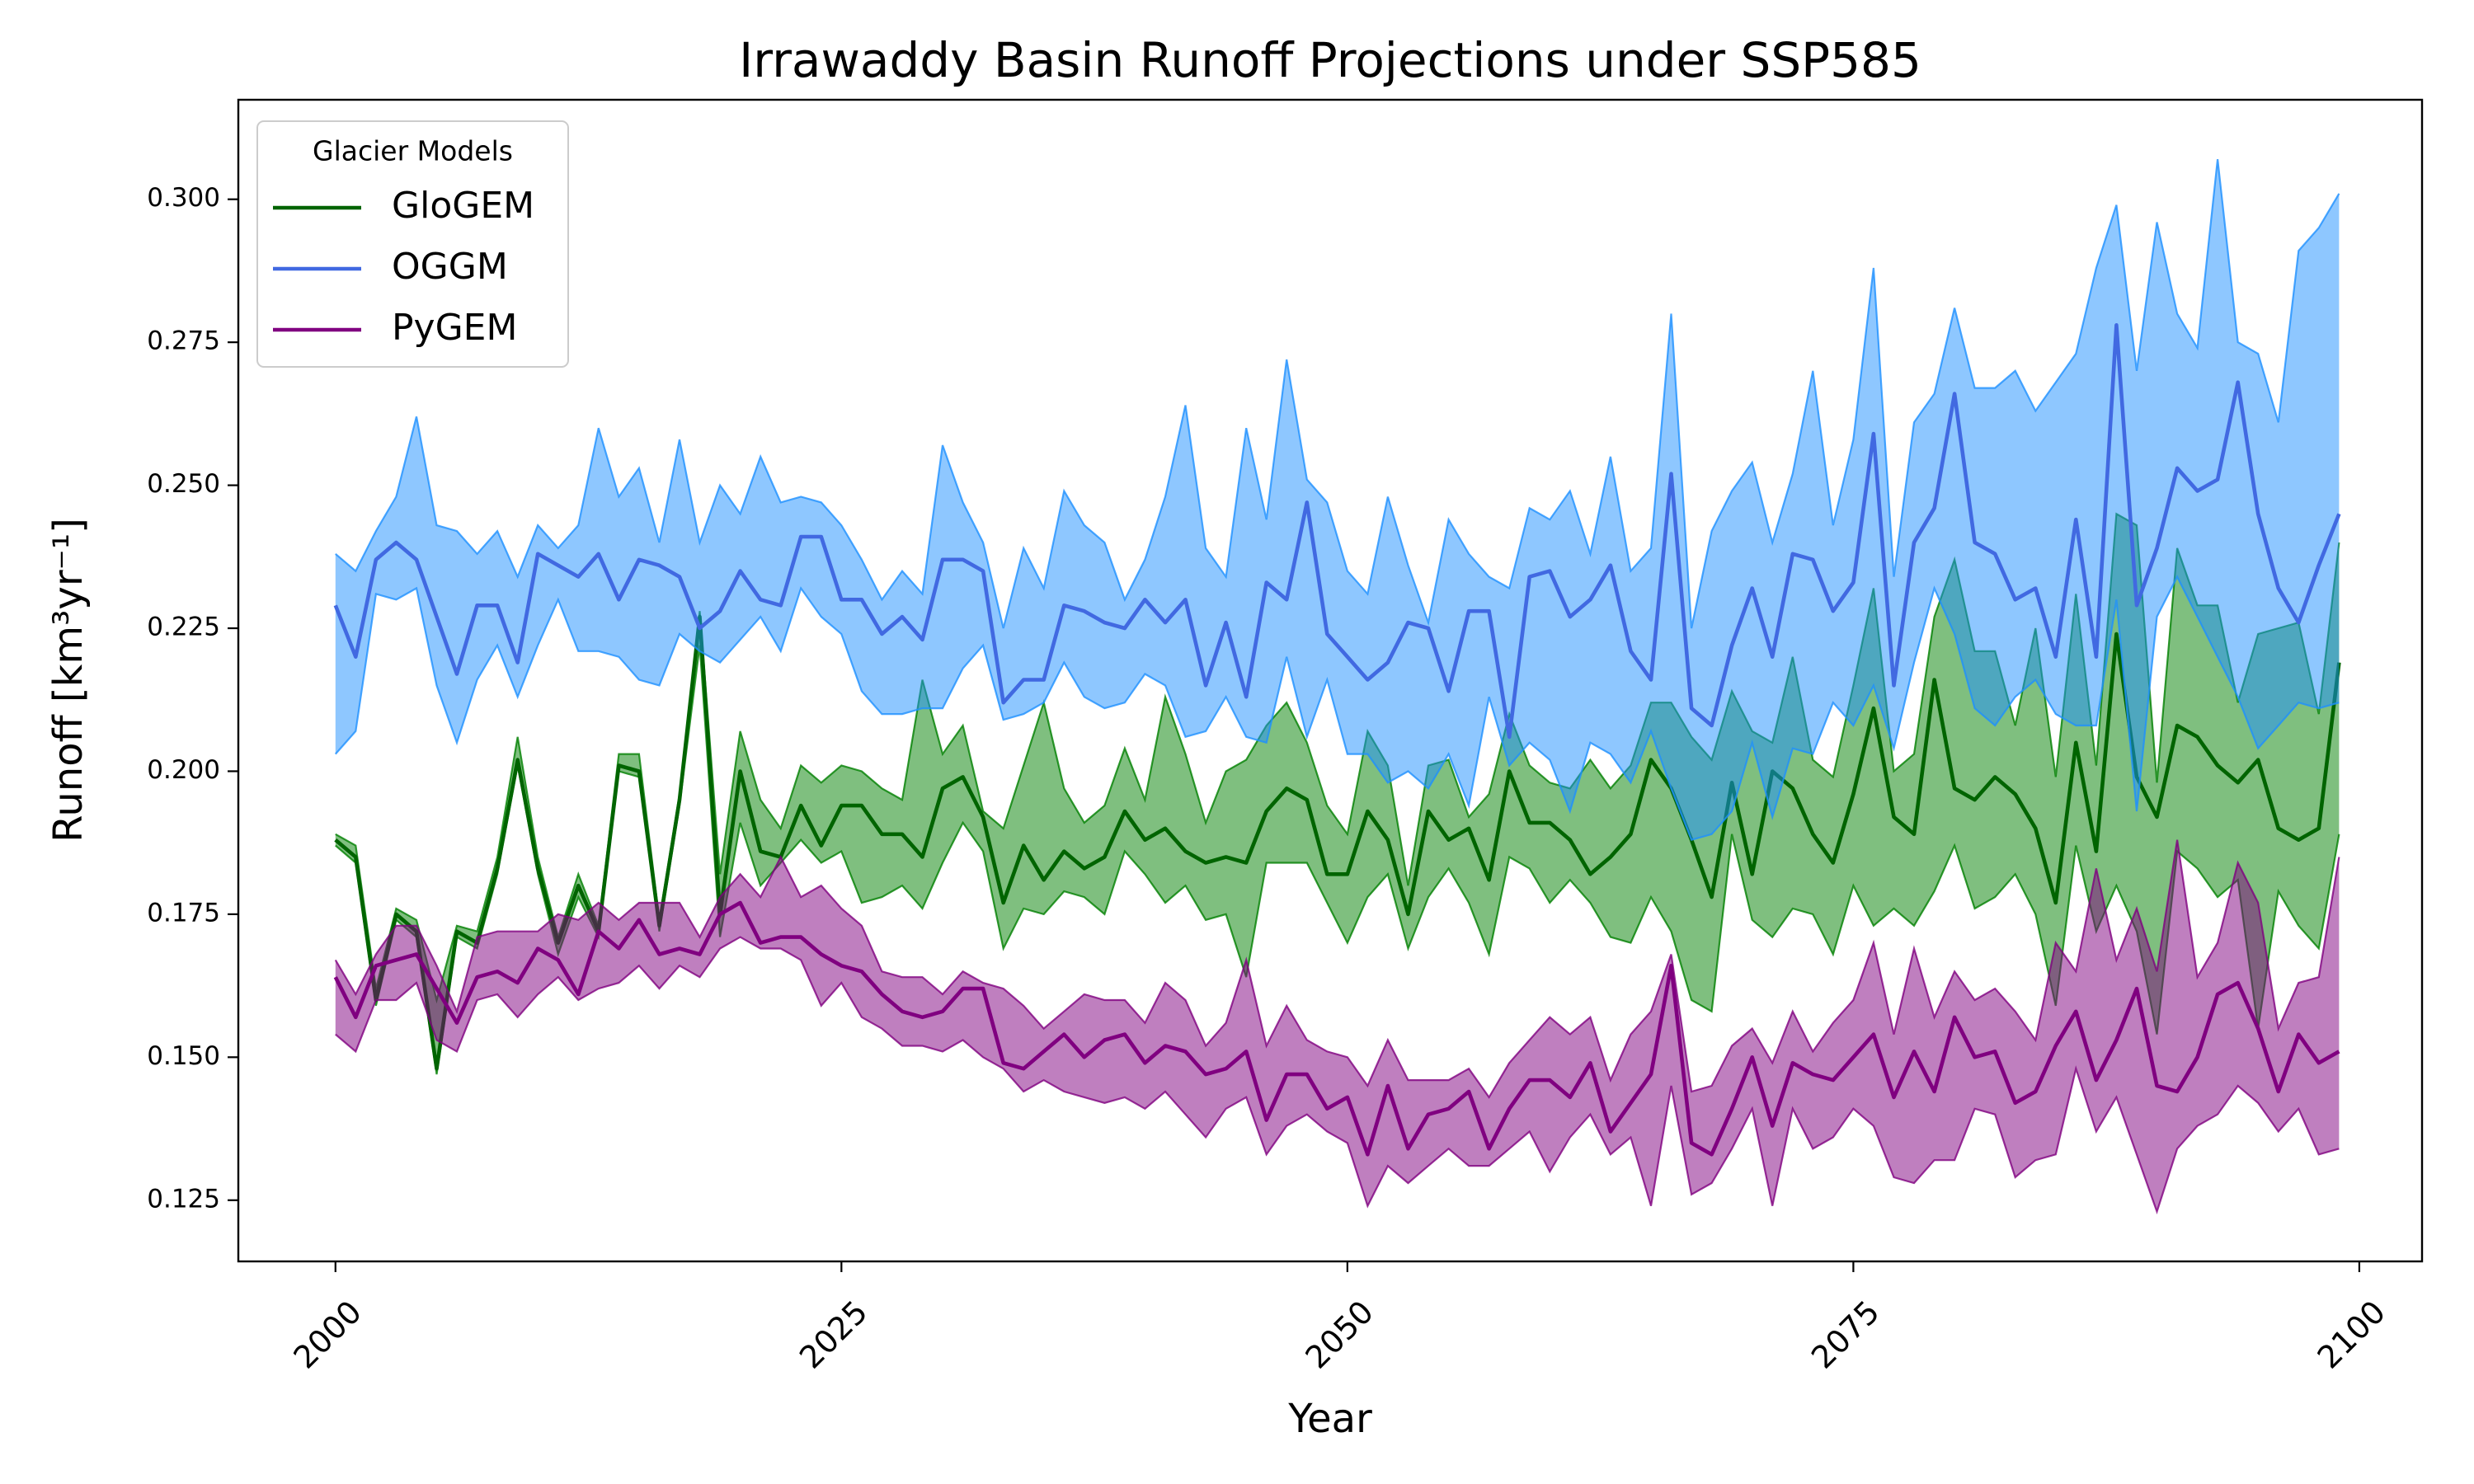  I want to click on mean-line, so click(1336, 1028).